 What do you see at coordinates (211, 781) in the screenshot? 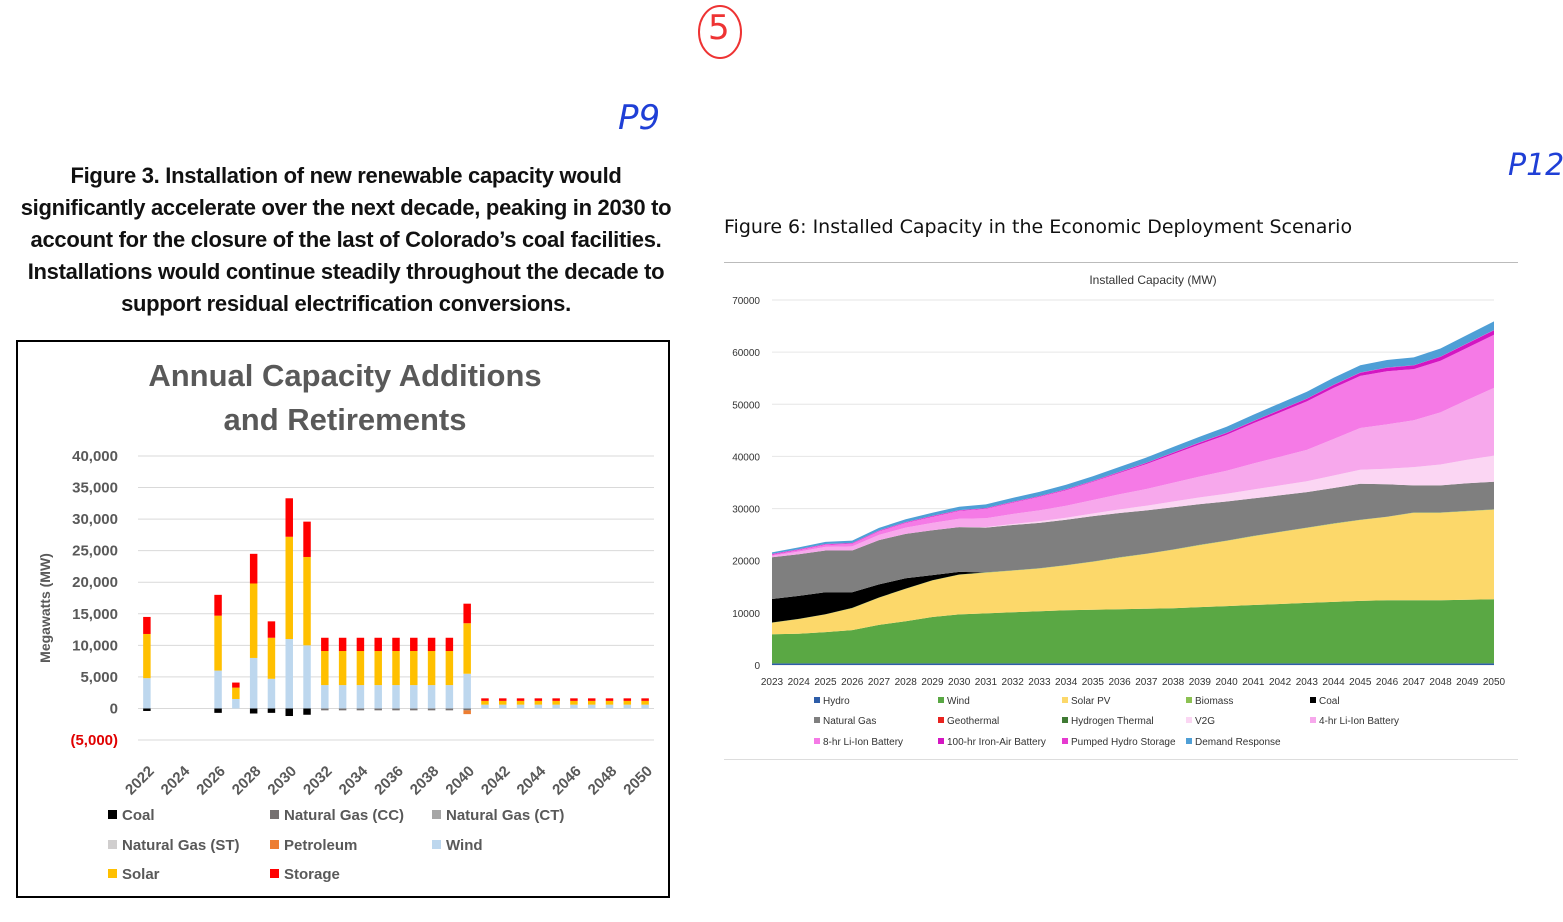
I see `x-tick-label: 2026` at bounding box center [211, 781].